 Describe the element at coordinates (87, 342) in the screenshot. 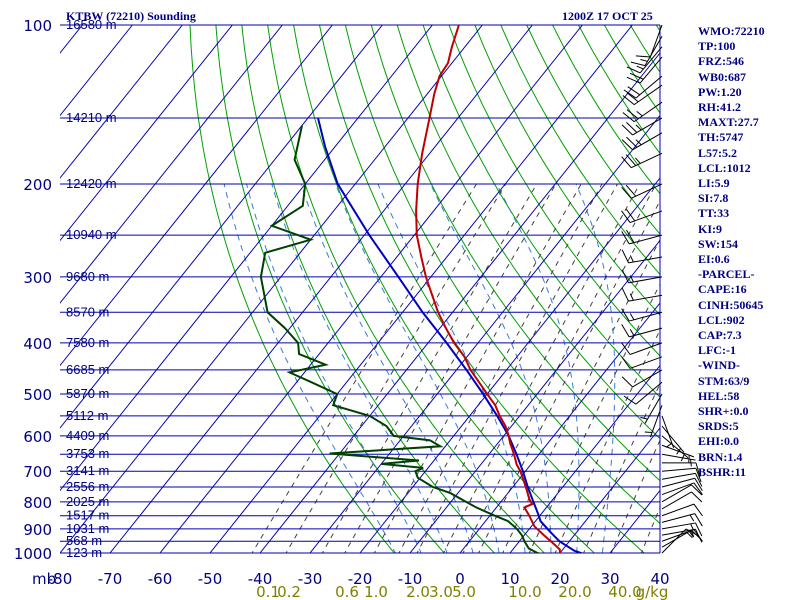

I see `height-label: 7580 m` at that location.